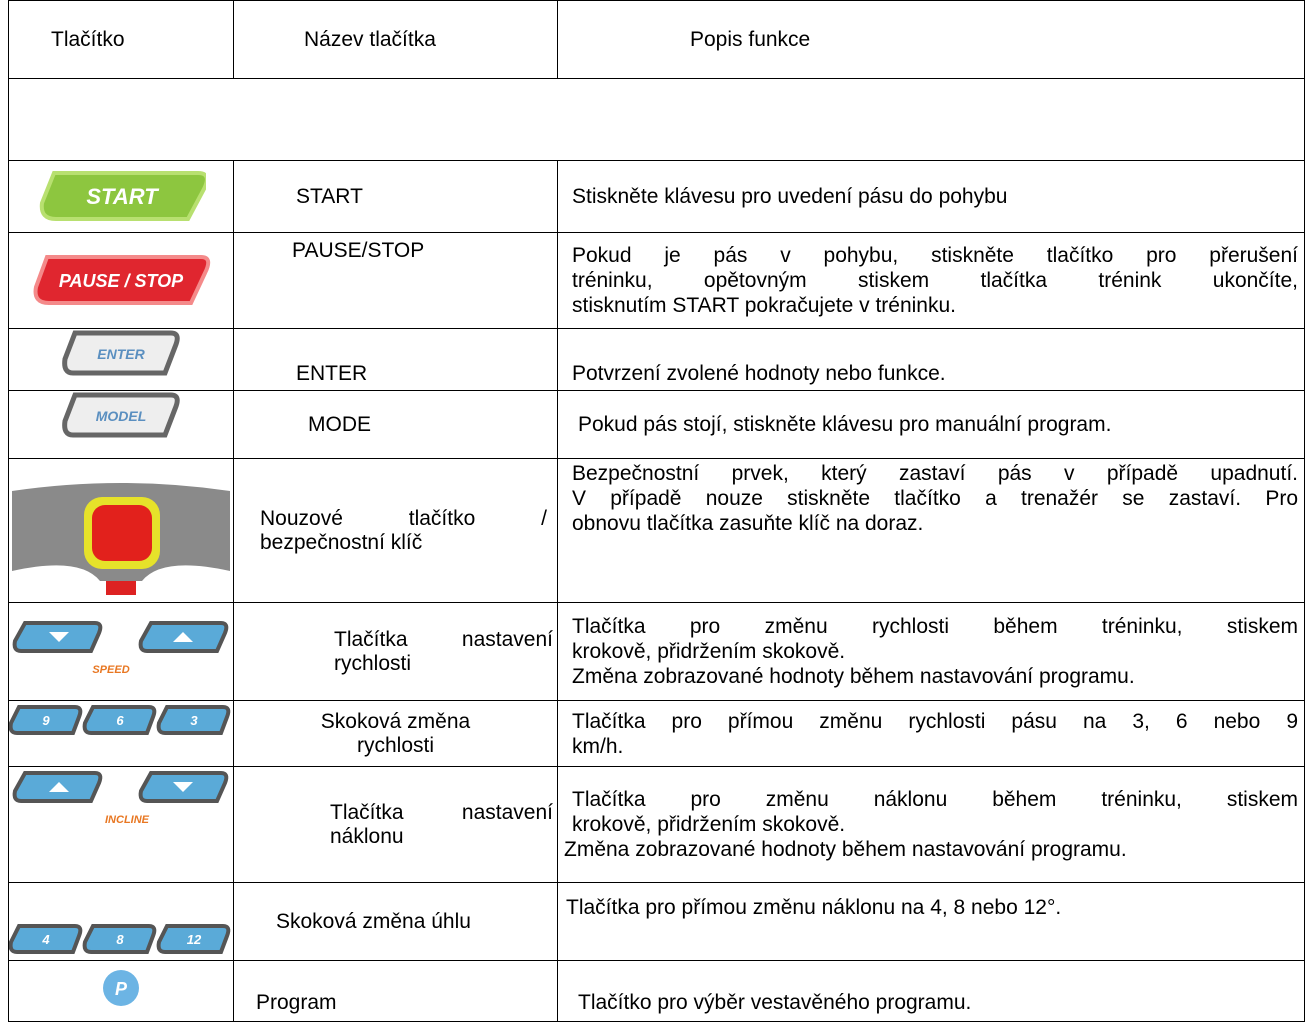  I want to click on icon-cell: 9 6 3, so click(121, 733).